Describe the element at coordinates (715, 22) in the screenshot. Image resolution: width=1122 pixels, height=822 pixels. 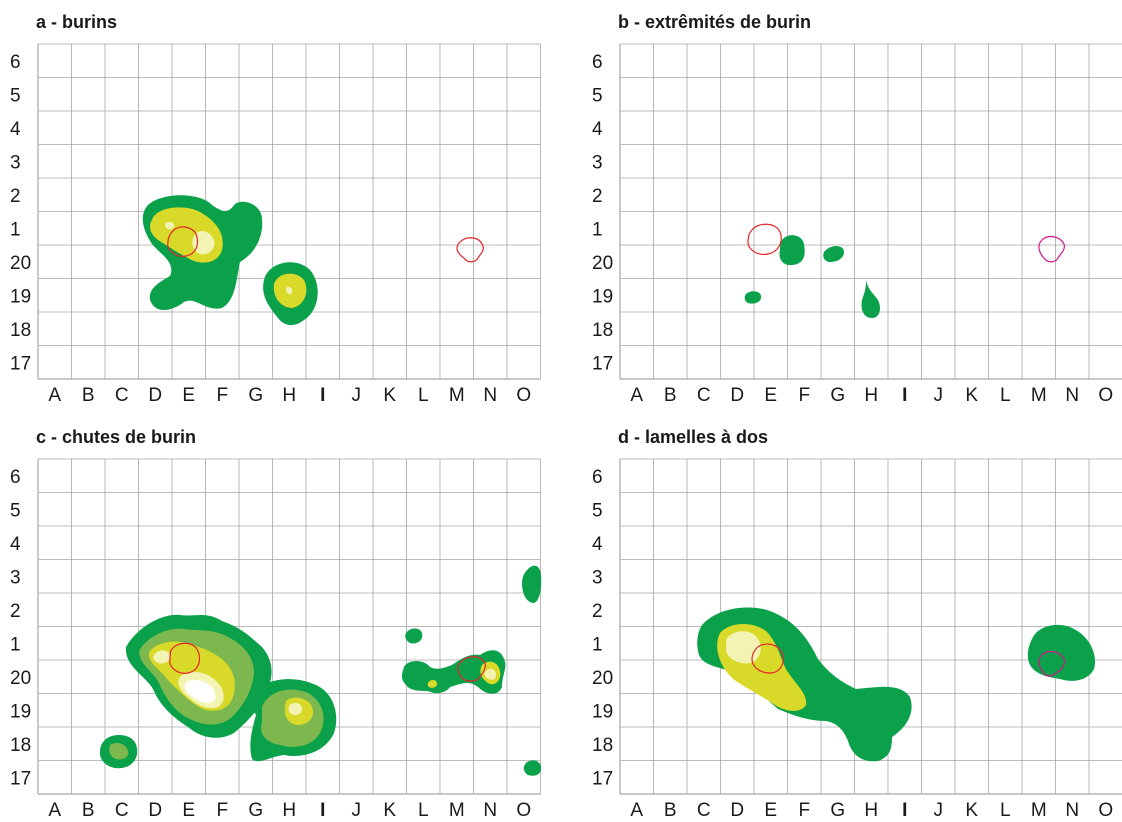
I see `panel-title: b - extrêmités de burin` at that location.